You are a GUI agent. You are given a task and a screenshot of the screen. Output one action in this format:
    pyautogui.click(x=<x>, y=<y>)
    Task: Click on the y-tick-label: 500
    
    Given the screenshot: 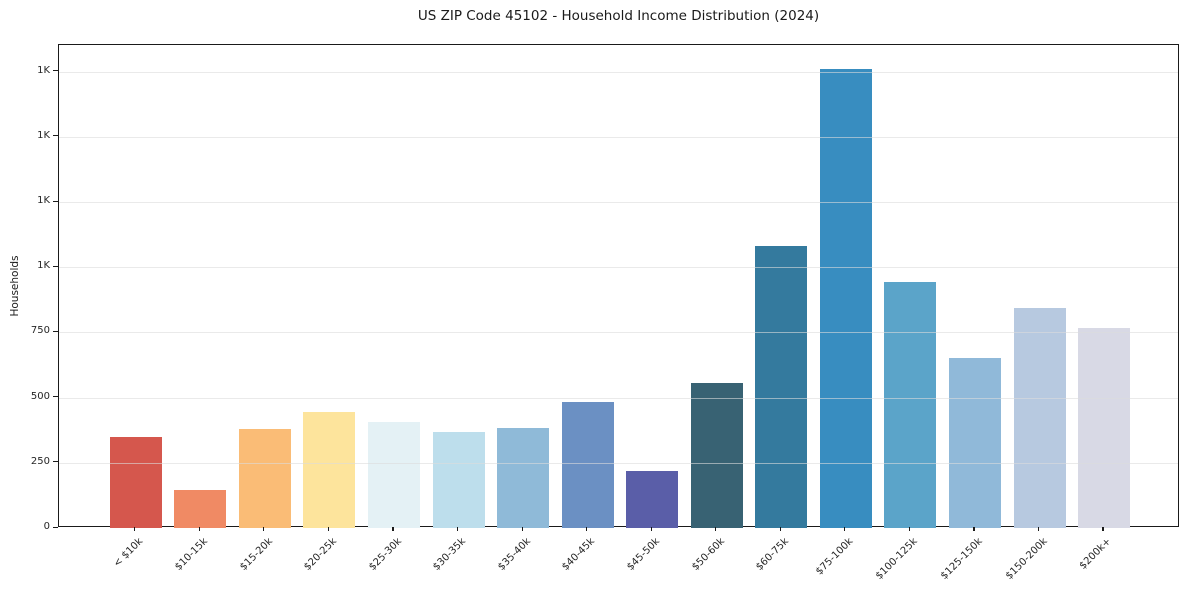 What is the action you would take?
    pyautogui.click(x=40, y=396)
    